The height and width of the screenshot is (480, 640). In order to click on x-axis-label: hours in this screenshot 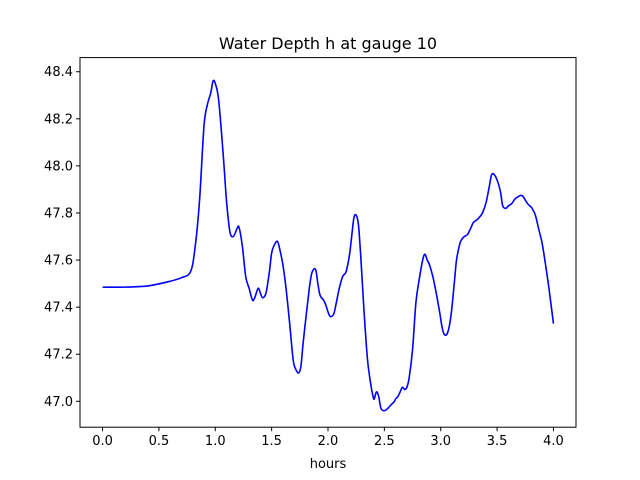, I will do `click(328, 464)`.